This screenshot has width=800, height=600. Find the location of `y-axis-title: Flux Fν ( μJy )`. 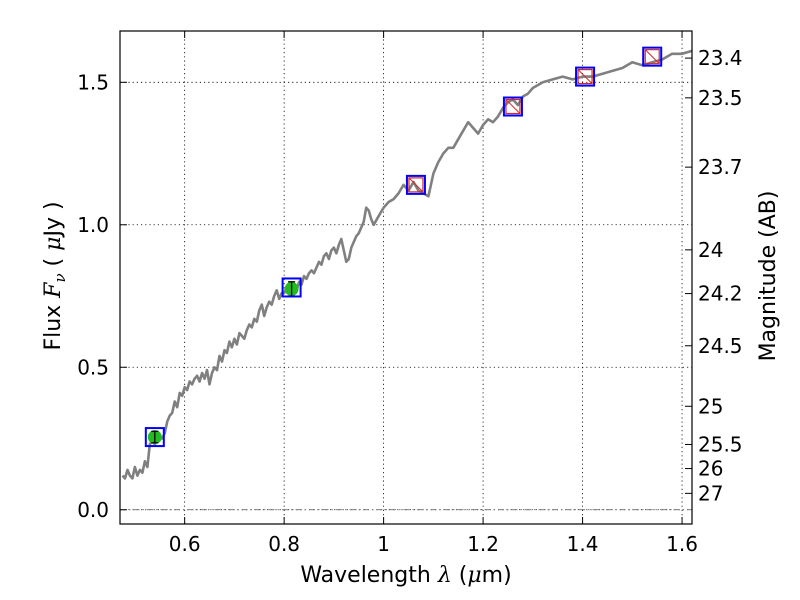

y-axis-title: Flux Fν ( μJy ) is located at coordinates (55, 275).